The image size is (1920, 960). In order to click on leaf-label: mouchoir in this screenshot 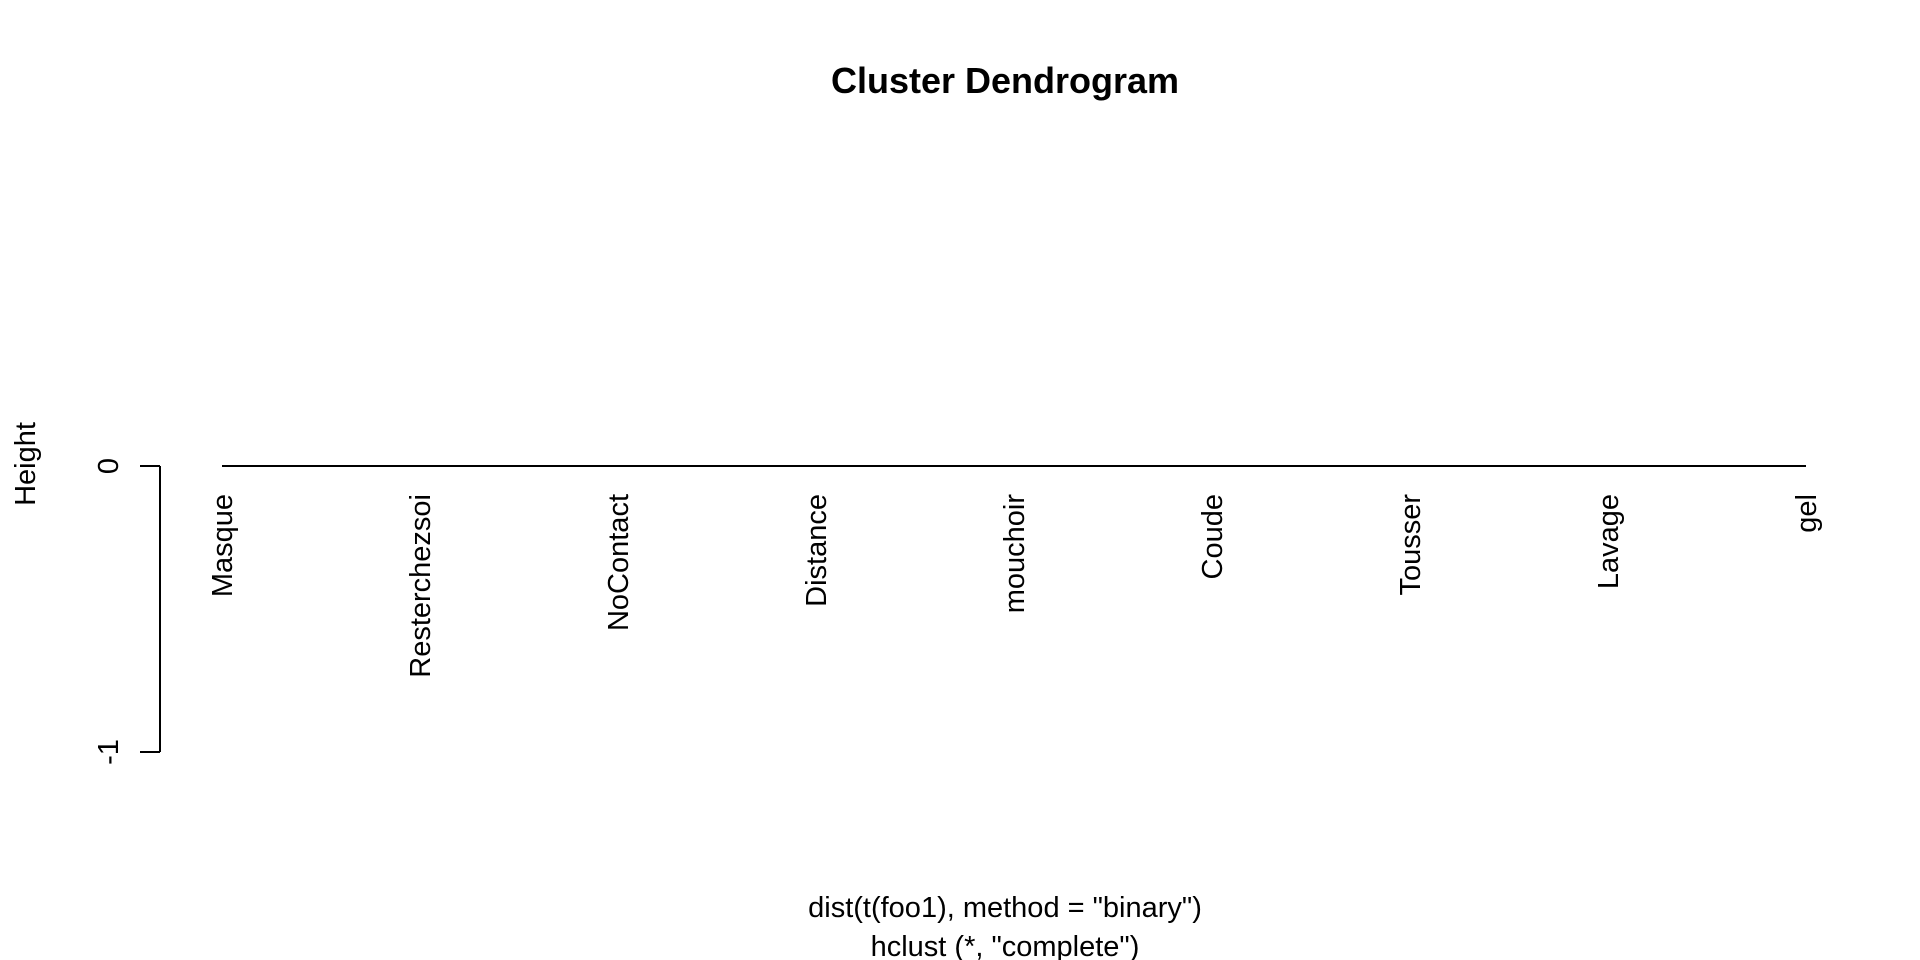, I will do `click(1015, 554)`.